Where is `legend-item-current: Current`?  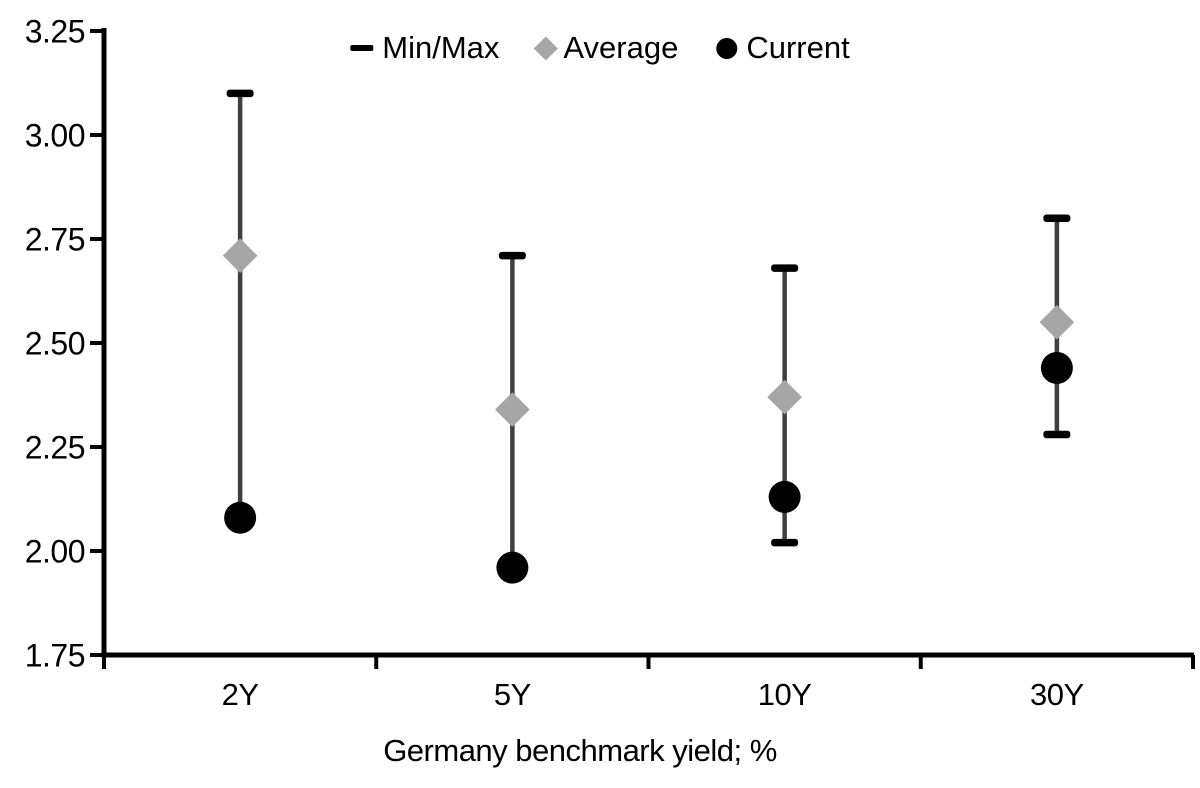
legend-item-current: Current is located at coordinates (783, 48).